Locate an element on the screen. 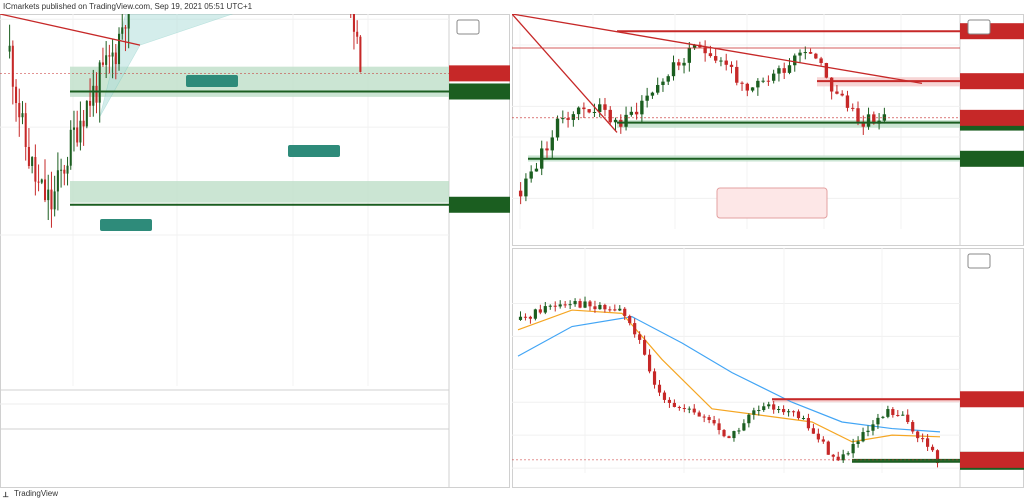 This screenshot has height=501, width=1024. pattern-annotation is located at coordinates (212, 81).